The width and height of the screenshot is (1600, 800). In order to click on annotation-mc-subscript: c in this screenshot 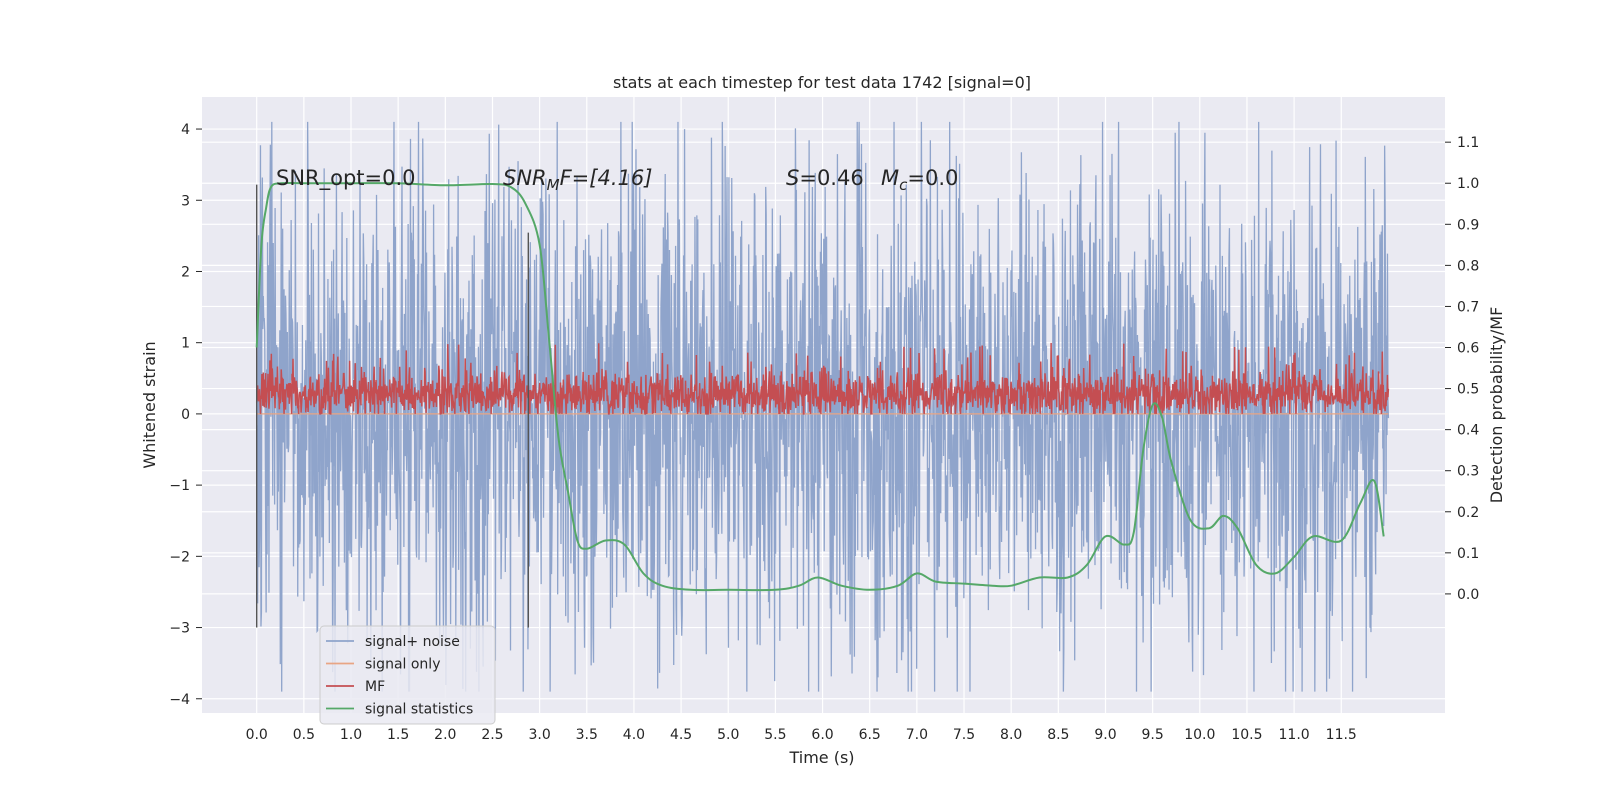, I will do `click(903, 185)`.